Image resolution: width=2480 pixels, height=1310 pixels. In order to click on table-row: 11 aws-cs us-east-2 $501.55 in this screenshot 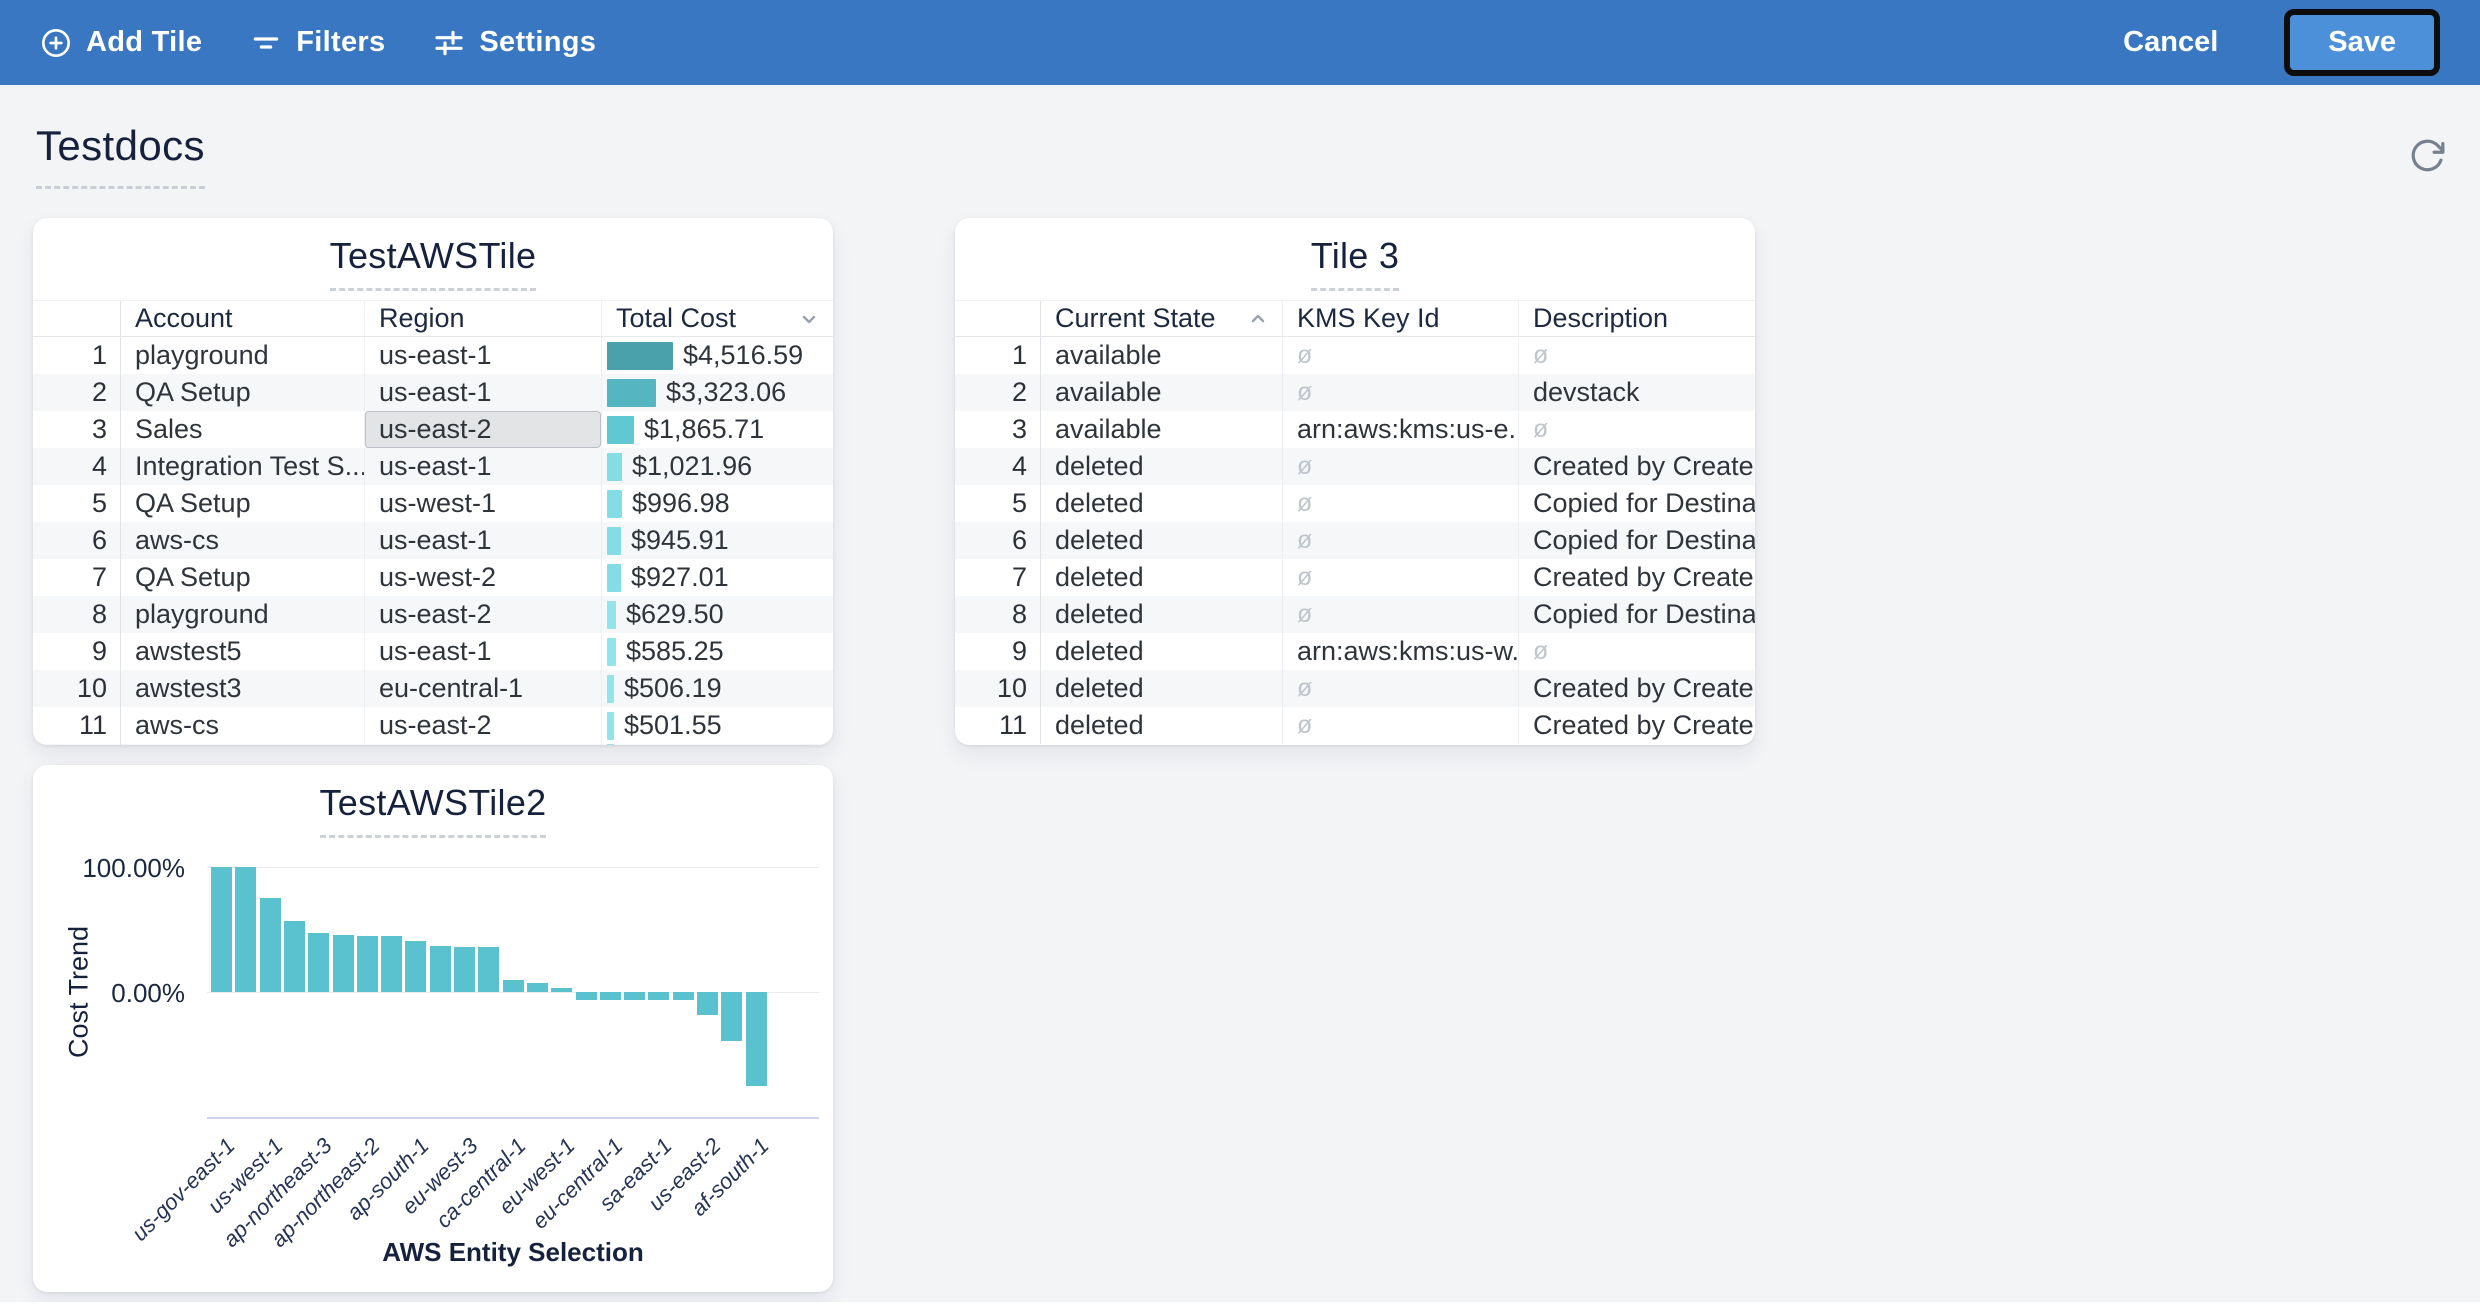, I will do `click(433, 725)`.